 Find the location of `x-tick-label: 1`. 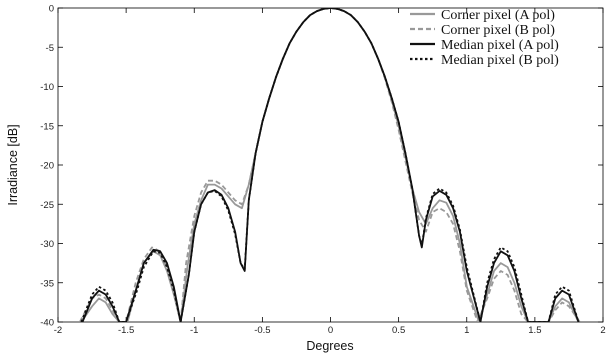

x-tick-label: 1 is located at coordinates (466, 330).